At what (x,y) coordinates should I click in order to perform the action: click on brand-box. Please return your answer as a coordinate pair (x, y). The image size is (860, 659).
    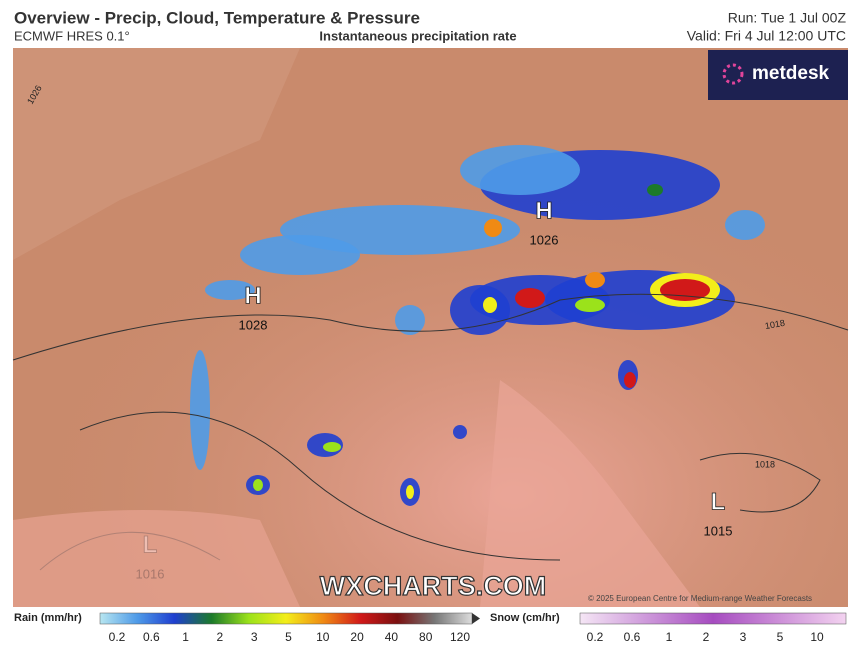
    Looking at the image, I should click on (778, 75).